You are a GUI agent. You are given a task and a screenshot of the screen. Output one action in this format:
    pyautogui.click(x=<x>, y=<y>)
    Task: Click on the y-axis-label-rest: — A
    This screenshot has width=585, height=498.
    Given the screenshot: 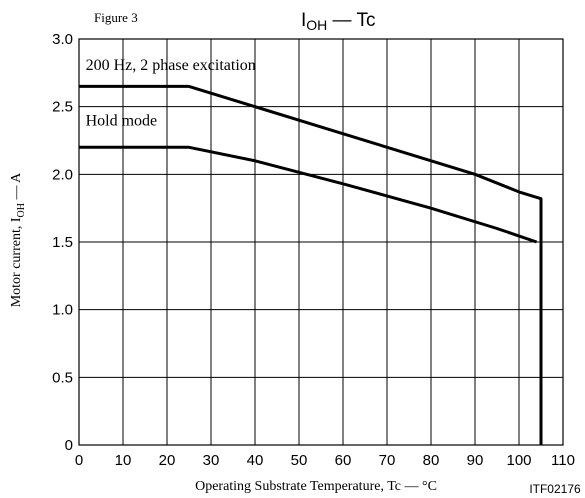 What is the action you would take?
    pyautogui.click(x=16, y=187)
    